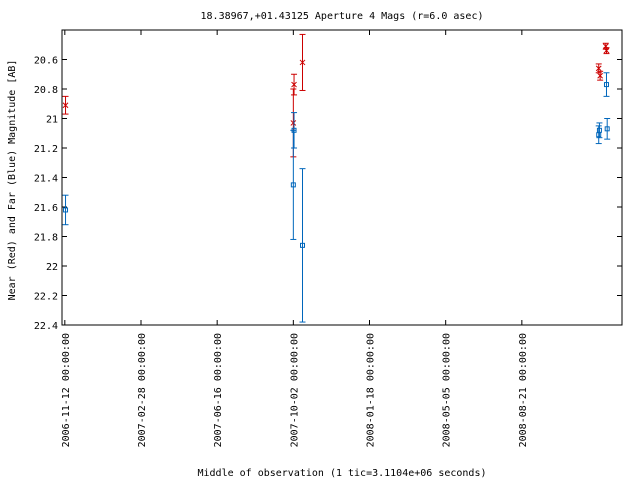 Image resolution: width=640 pixels, height=480 pixels. I want to click on y-tick-label: 20.6, so click(46, 61).